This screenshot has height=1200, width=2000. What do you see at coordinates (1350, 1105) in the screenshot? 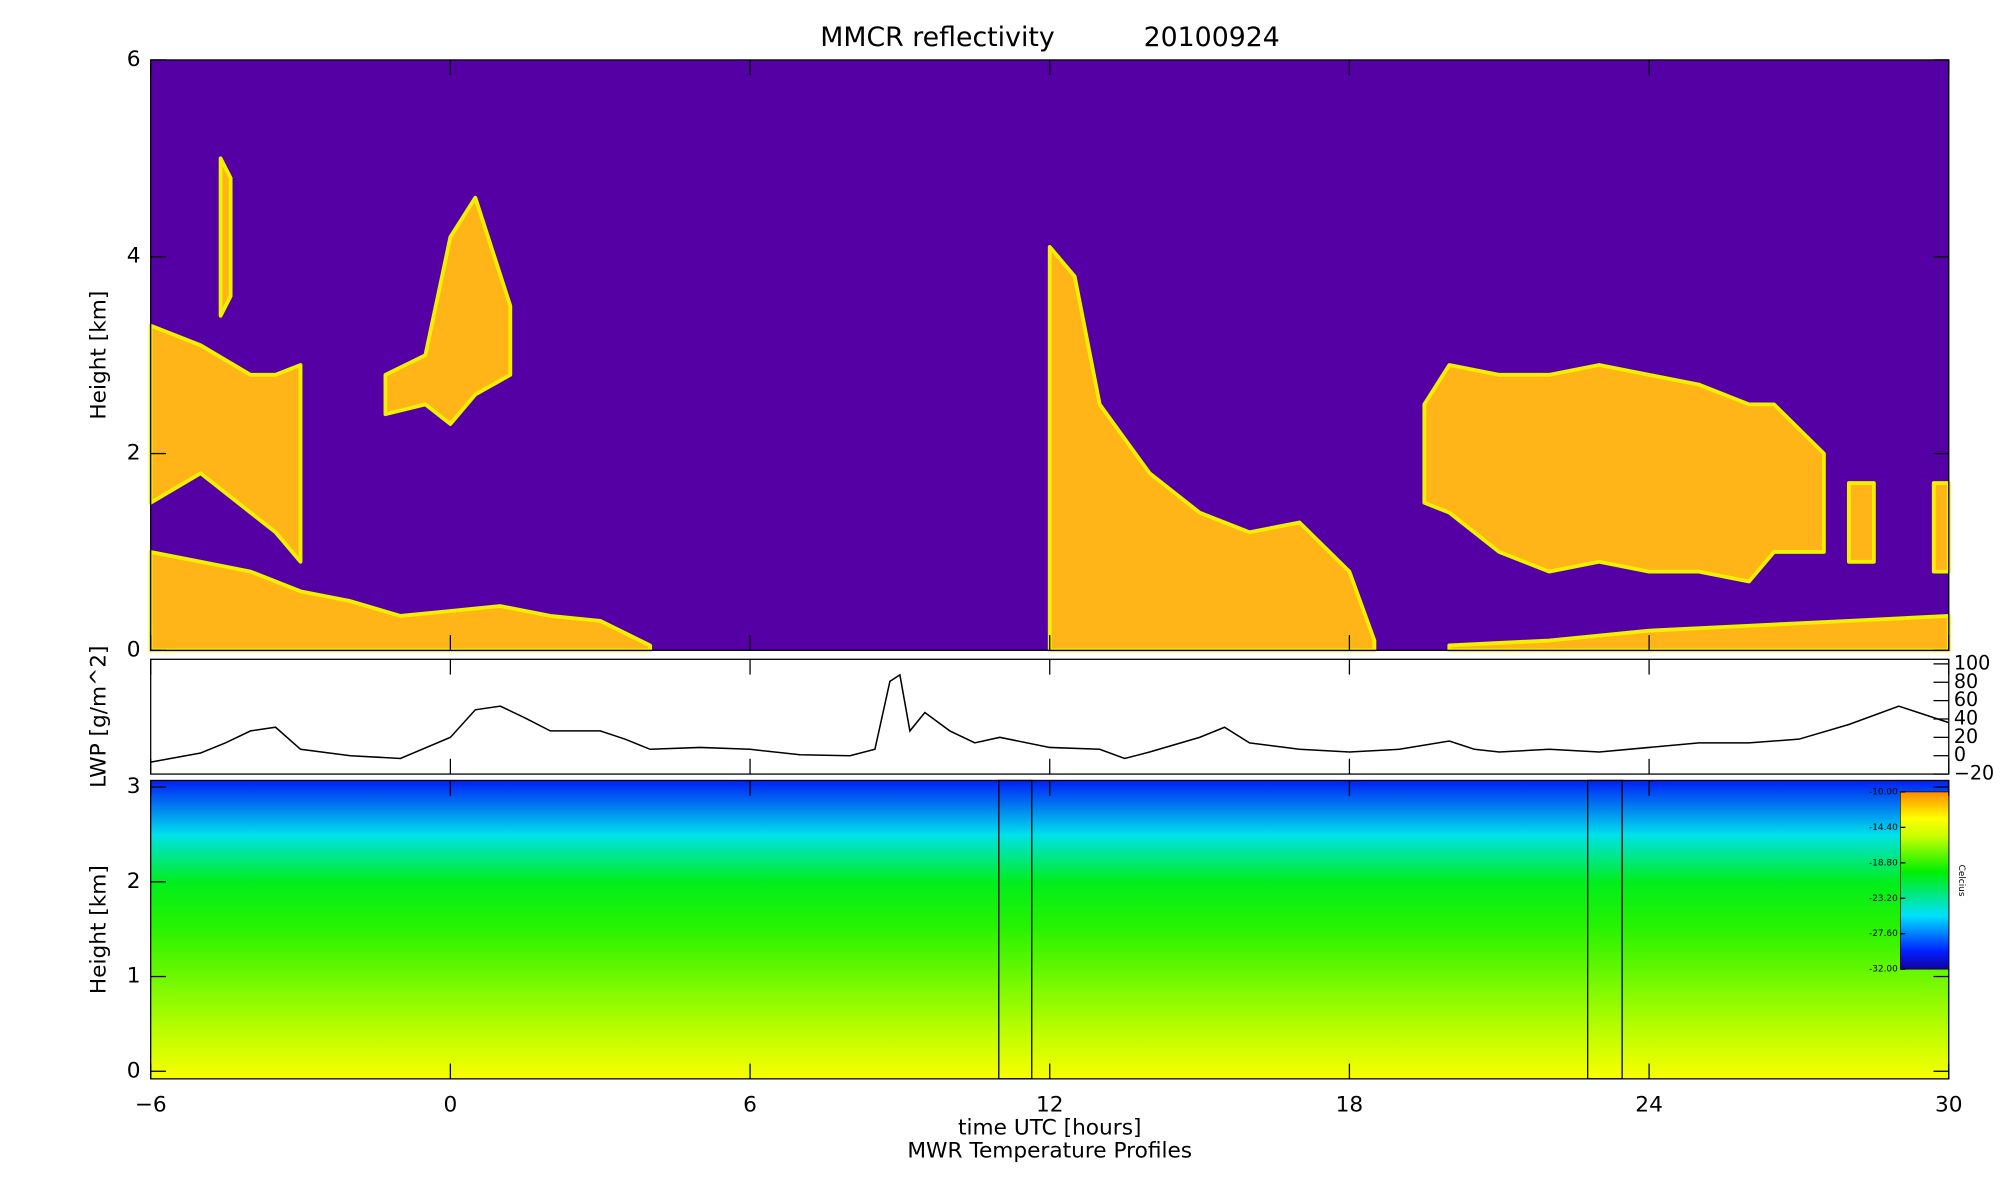
I see `x-tick-label: 18` at bounding box center [1350, 1105].